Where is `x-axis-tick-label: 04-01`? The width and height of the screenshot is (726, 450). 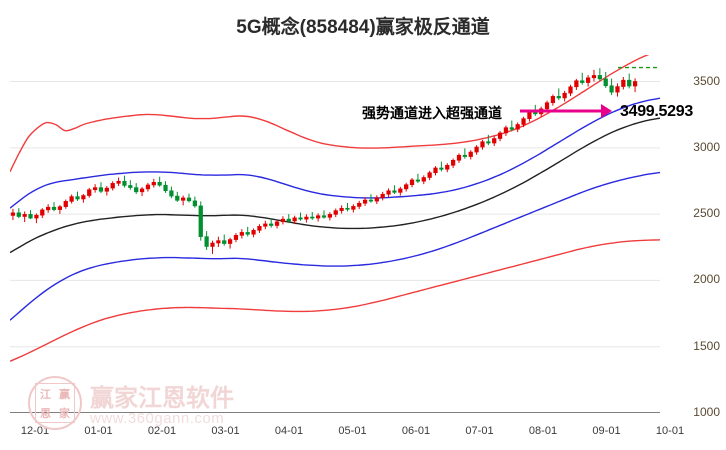
x-axis-tick-label: 04-01 is located at coordinates (289, 431).